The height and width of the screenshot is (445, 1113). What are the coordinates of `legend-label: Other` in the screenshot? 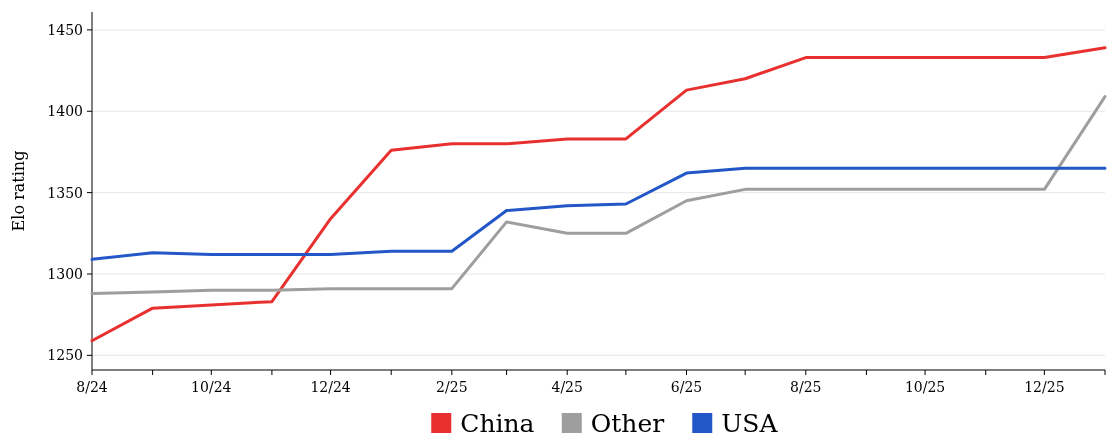 It's located at (627, 423).